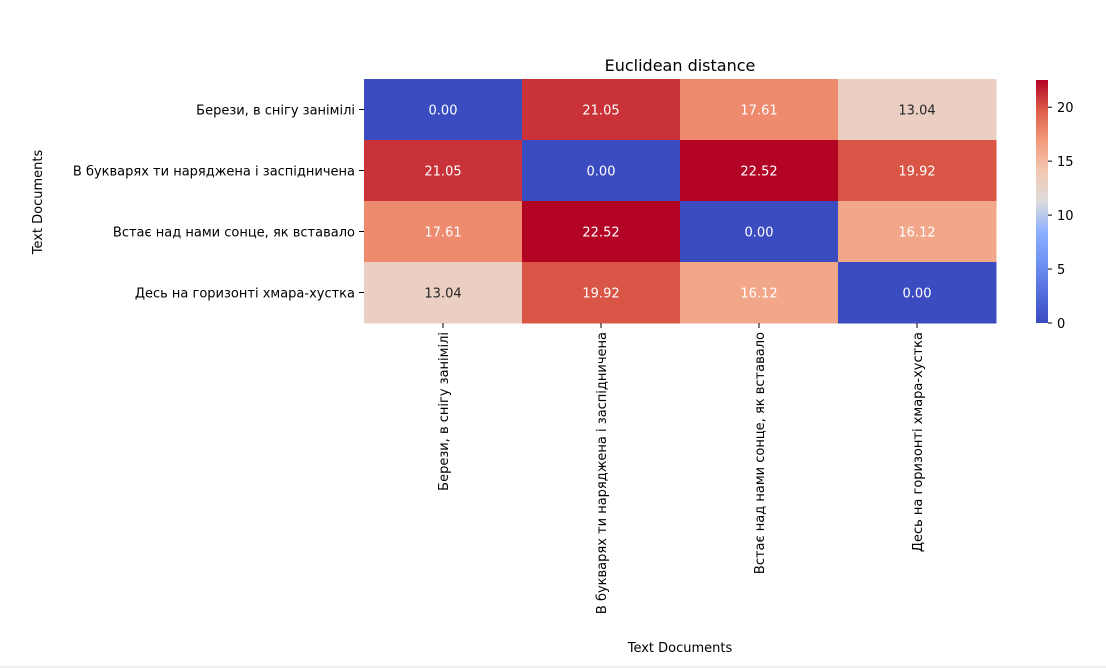  Describe the element at coordinates (234, 233) in the screenshot. I see `row-tick-label: Встає над нами сонце, як вставало` at that location.